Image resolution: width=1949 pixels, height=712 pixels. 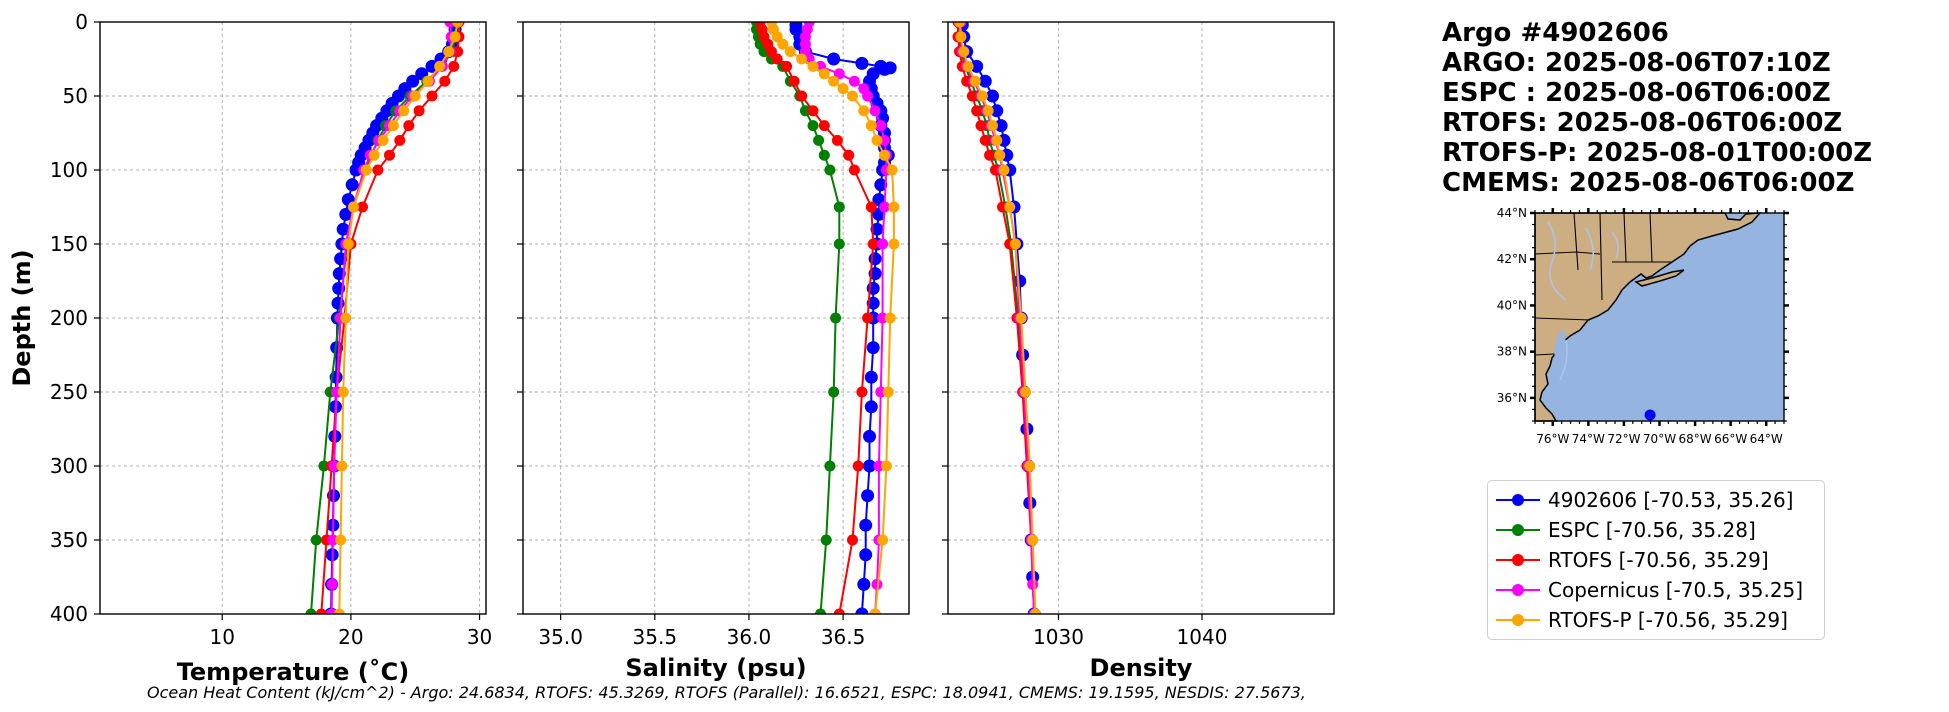 I want to click on map-lon-label-3: 70°W, so click(x=1659, y=439).